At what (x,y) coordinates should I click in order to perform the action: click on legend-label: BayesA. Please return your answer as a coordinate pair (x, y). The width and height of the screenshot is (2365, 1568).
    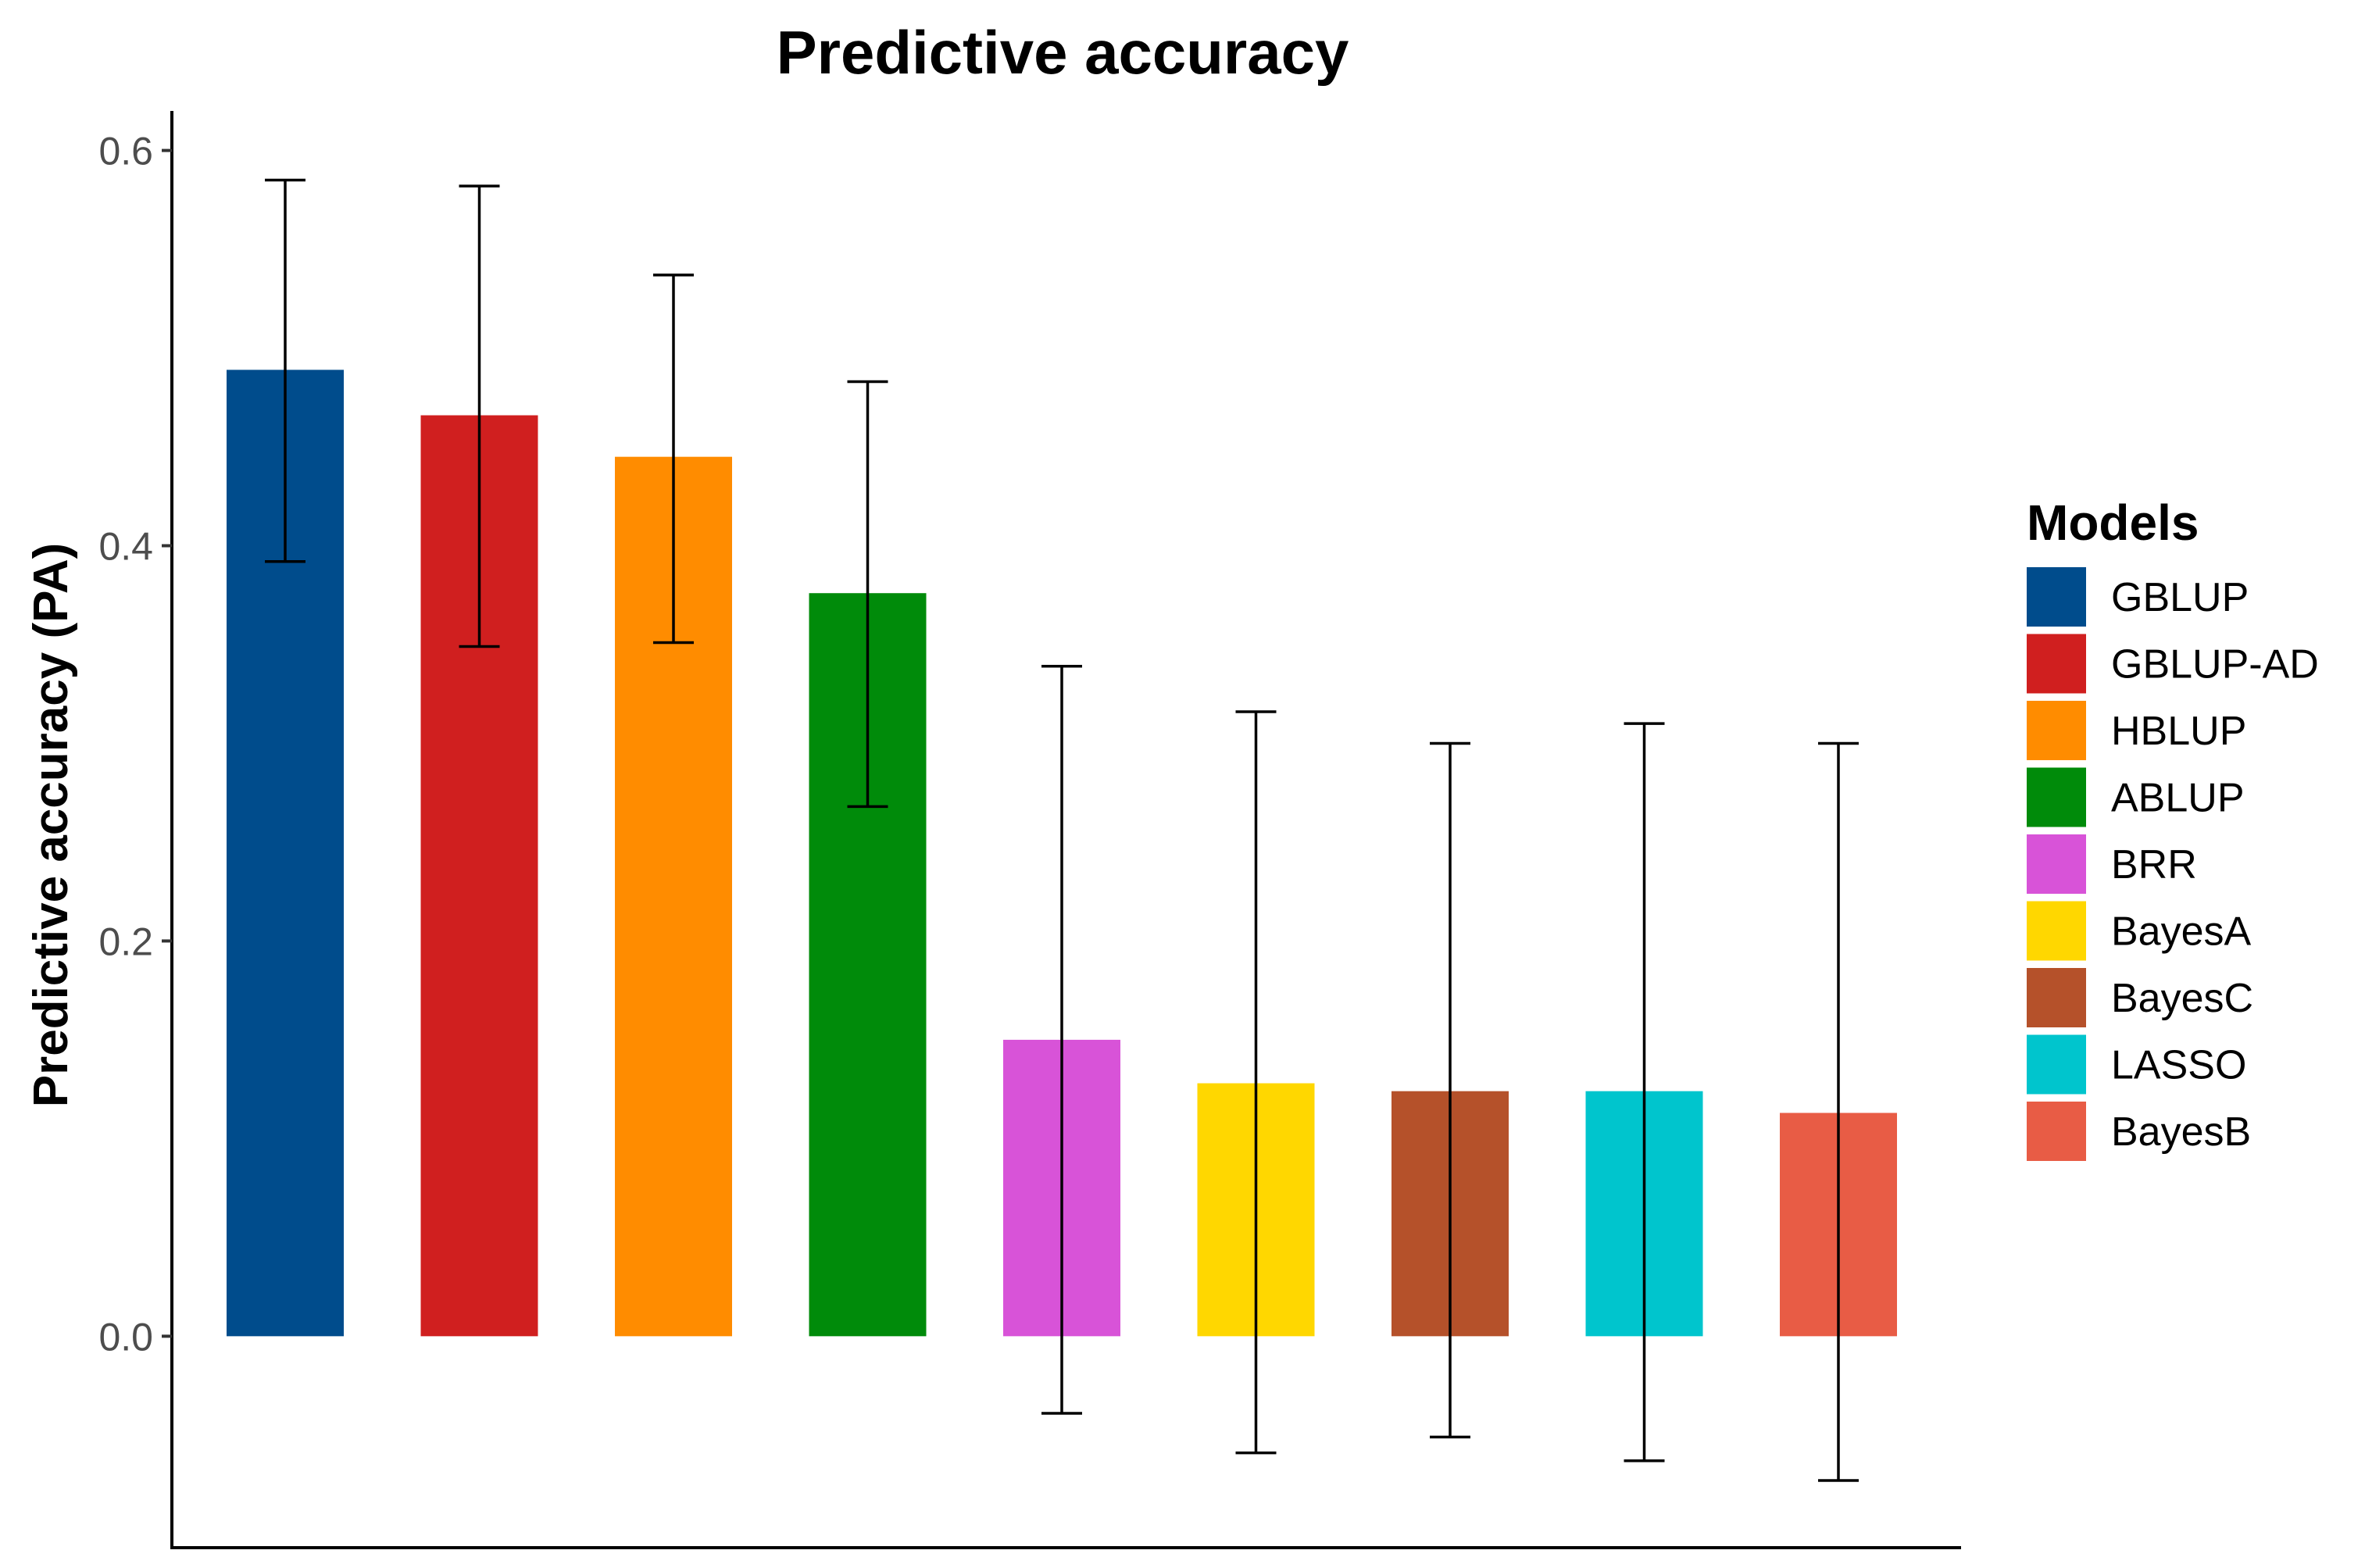
    Looking at the image, I should click on (2181, 932).